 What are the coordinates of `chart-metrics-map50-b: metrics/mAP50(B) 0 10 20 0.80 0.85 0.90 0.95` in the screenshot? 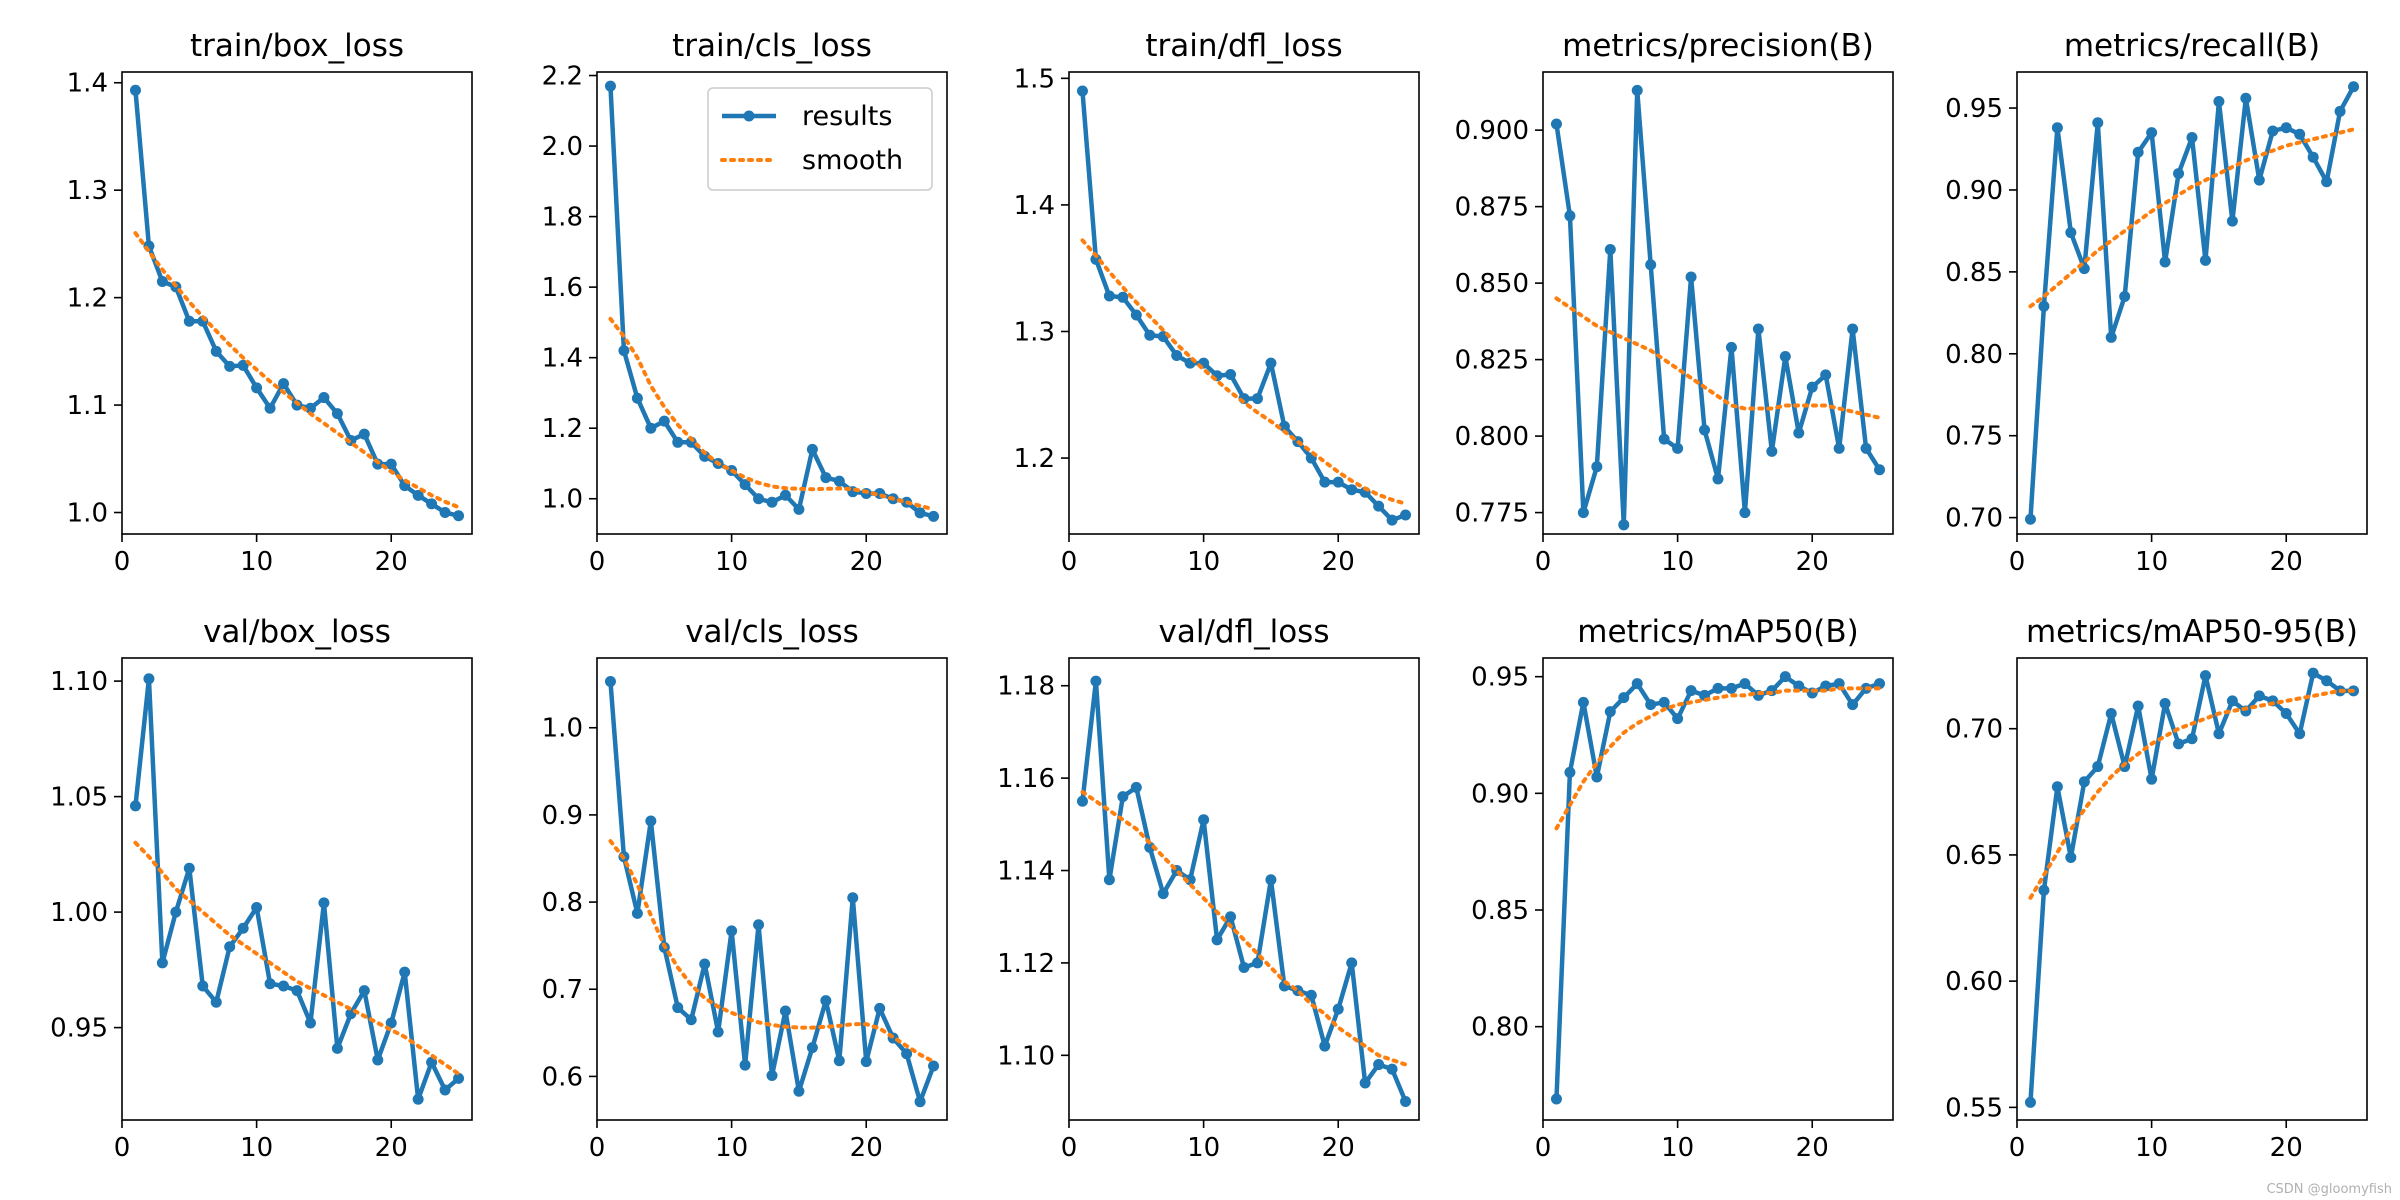 It's located at (1682, 888).